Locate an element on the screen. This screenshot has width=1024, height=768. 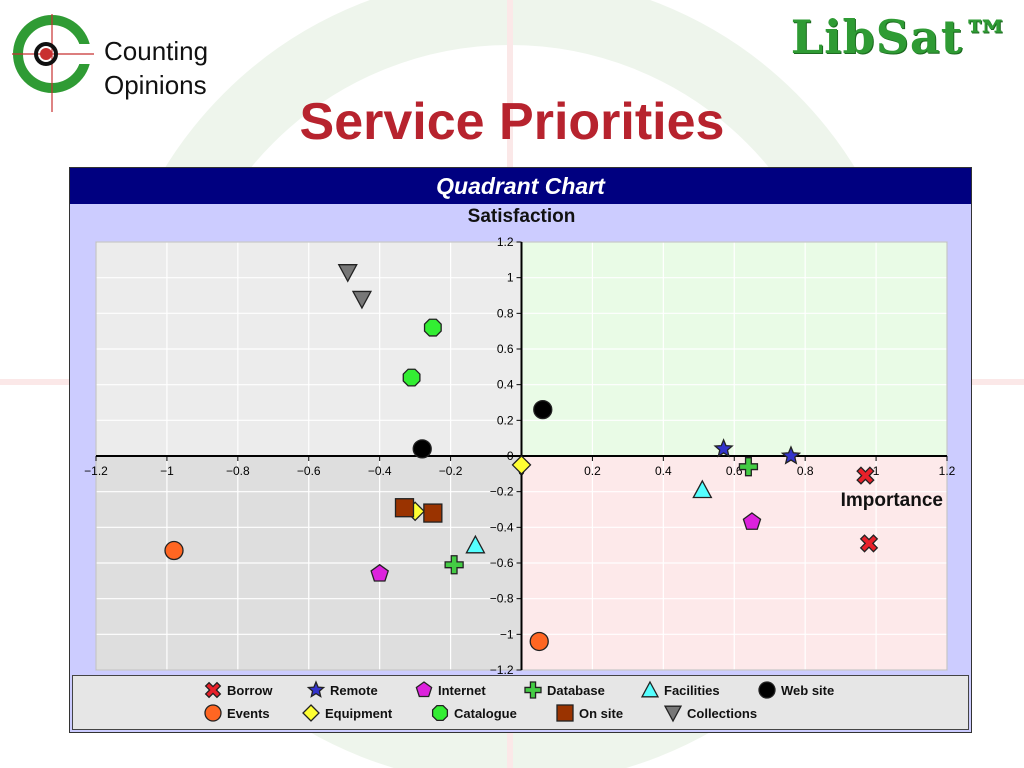
legend-marker-diamond-icon is located at coordinates (311, 713).